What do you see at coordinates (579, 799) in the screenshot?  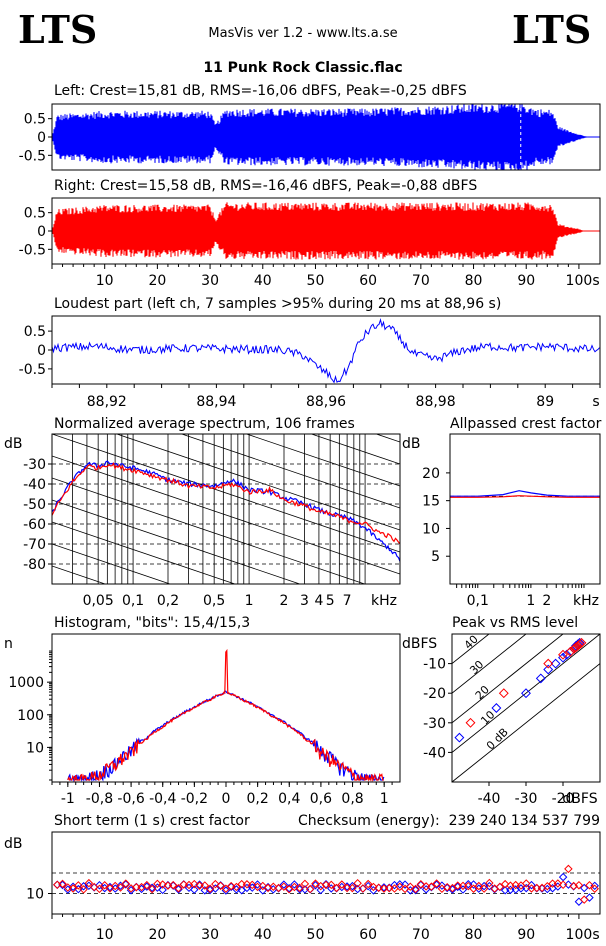 I see `x-axis-label: dBFS` at bounding box center [579, 799].